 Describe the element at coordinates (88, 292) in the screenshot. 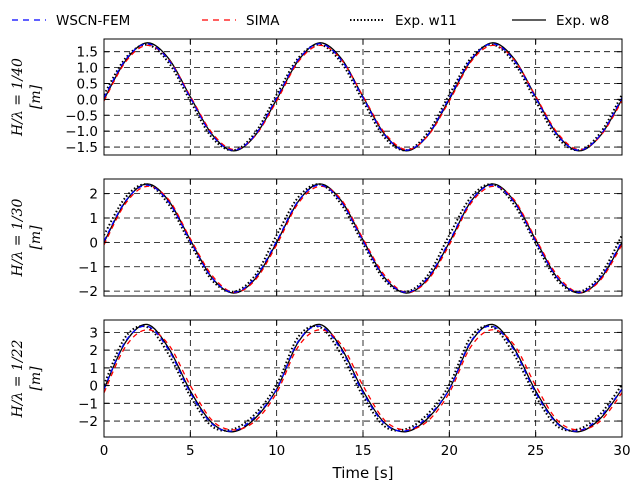

I see `ytick-label-4: −2` at that location.